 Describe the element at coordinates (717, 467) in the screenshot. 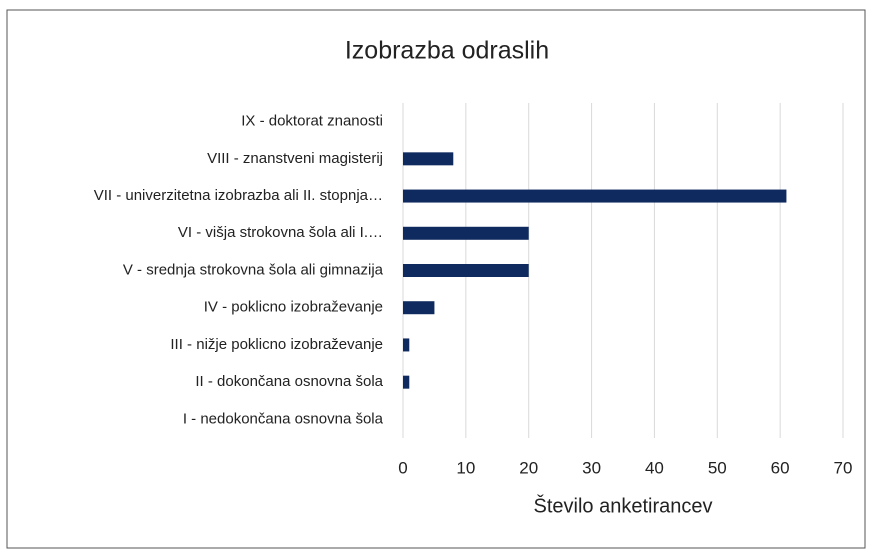

I see `x-tick-label: 50` at that location.